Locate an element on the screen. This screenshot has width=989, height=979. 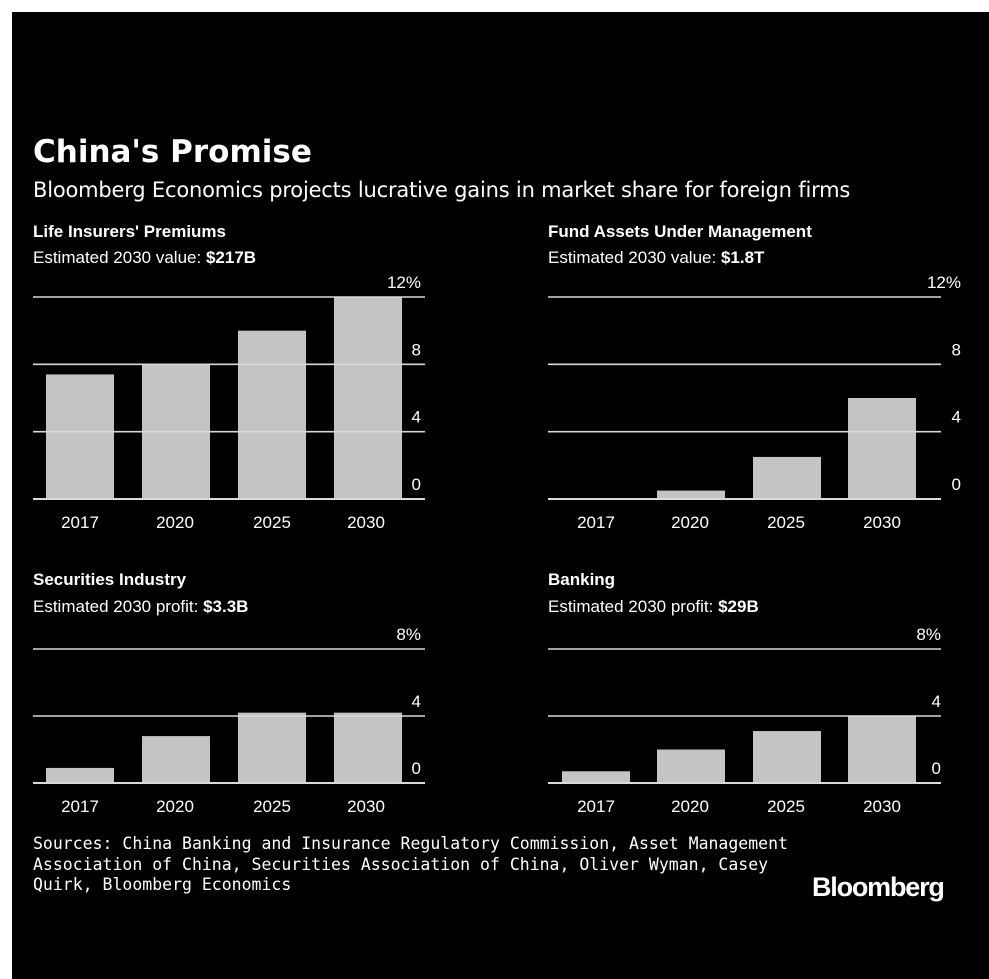
panel-title-banking: Banking is located at coordinates (582, 579).